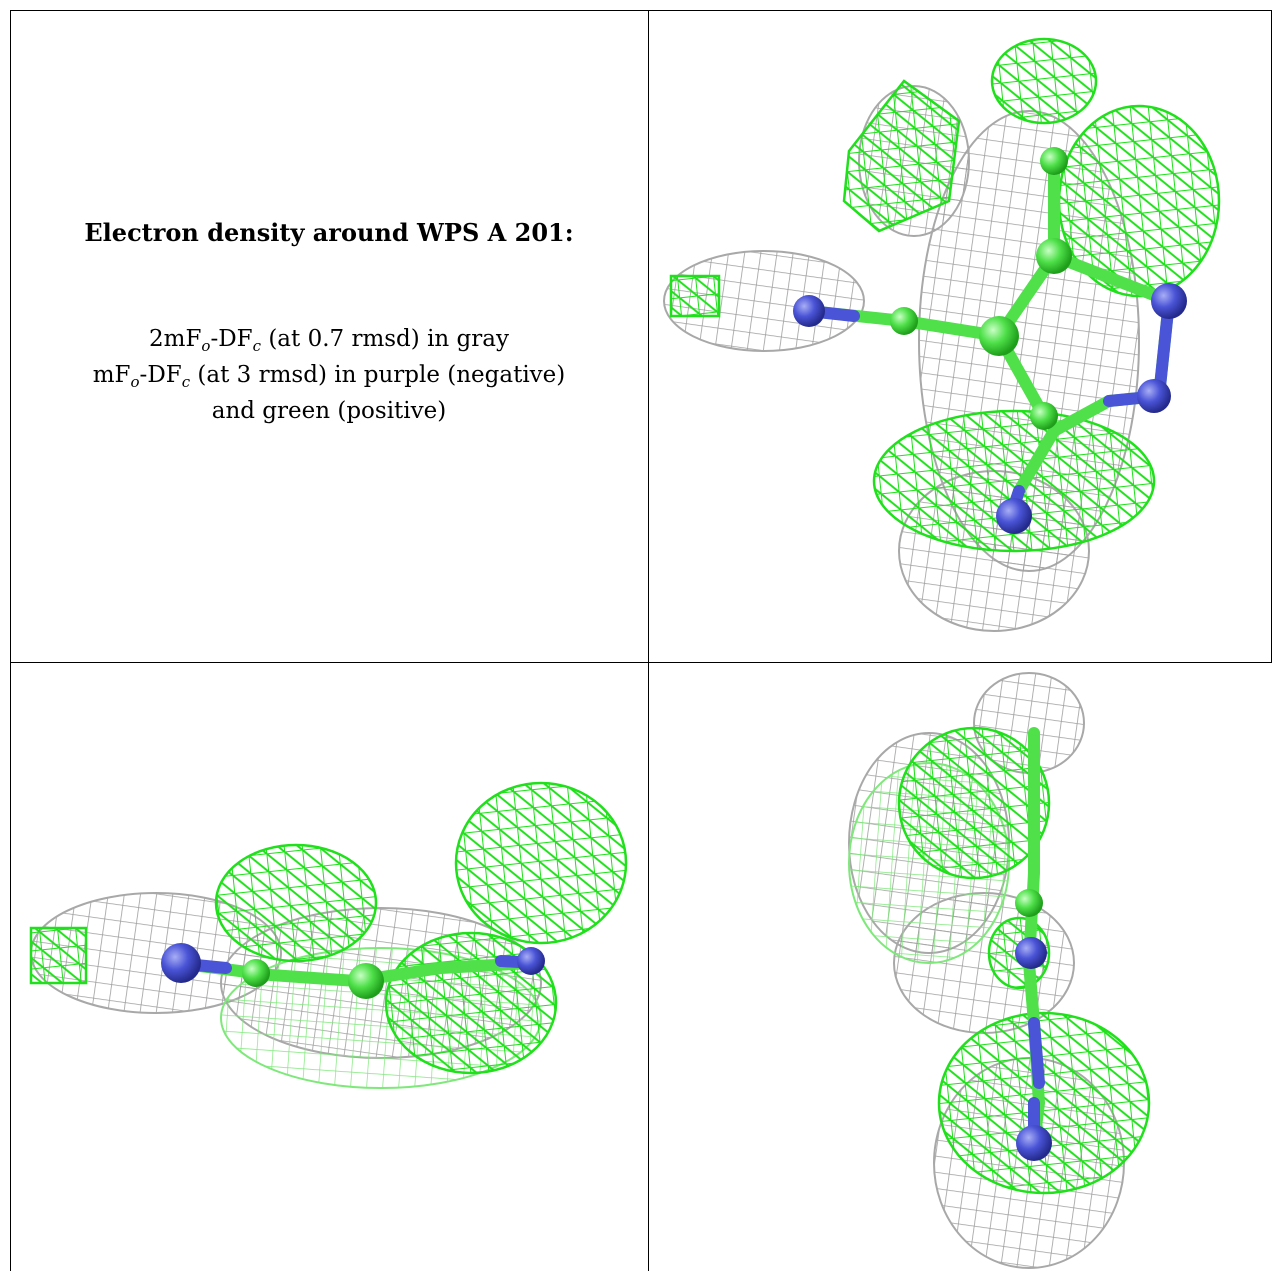 Image resolution: width=1276 pixels, height=1271 pixels. I want to click on caption-title: Electron density around WPS A 201:, so click(329, 232).